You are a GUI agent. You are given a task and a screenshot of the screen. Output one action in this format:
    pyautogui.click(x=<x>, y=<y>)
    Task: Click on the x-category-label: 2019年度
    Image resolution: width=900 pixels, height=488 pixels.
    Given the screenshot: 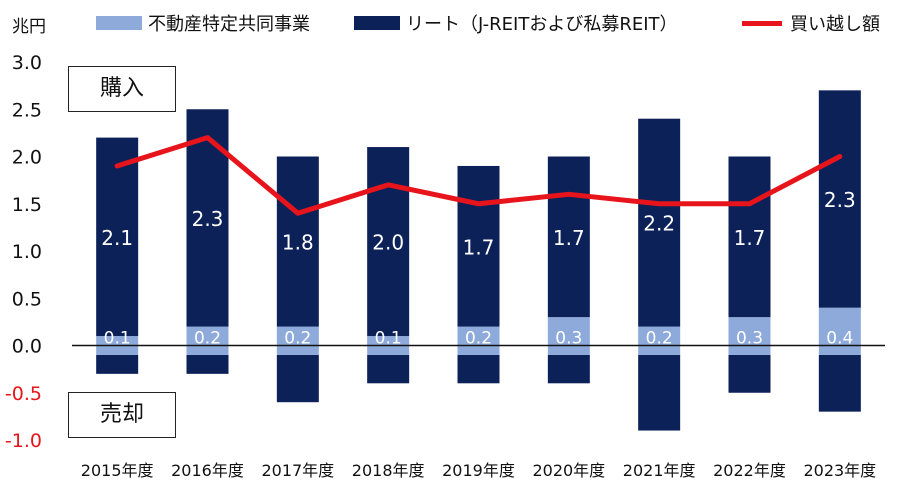 What is the action you would take?
    pyautogui.click(x=478, y=470)
    